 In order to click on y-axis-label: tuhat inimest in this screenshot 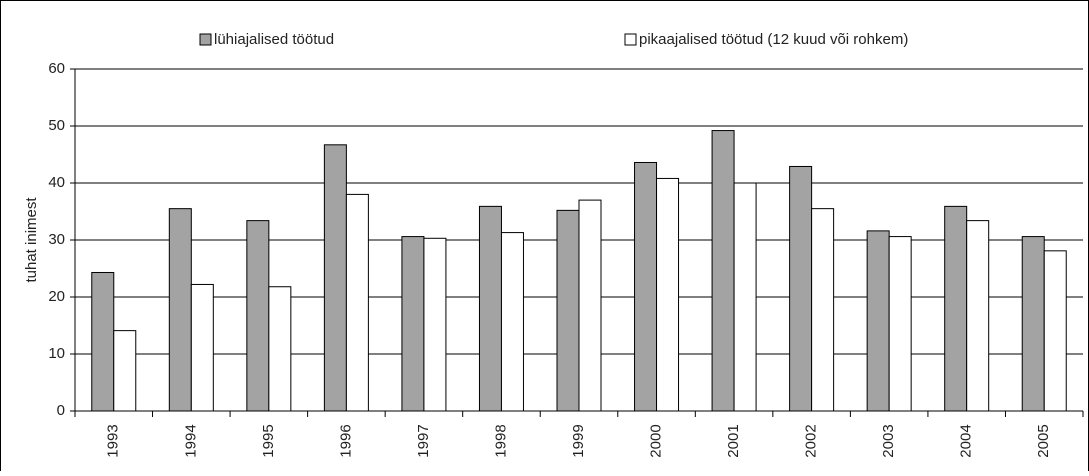, I will do `click(31, 240)`.